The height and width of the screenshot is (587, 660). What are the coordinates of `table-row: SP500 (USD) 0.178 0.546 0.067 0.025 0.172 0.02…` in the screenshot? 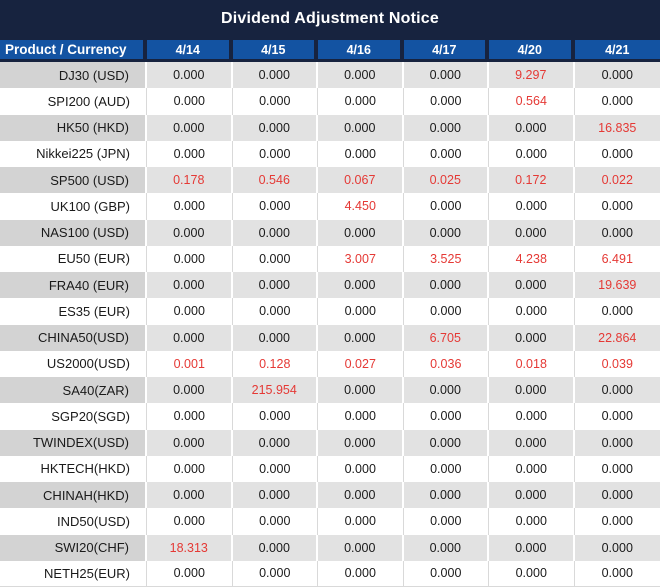 It's located at (330, 180).